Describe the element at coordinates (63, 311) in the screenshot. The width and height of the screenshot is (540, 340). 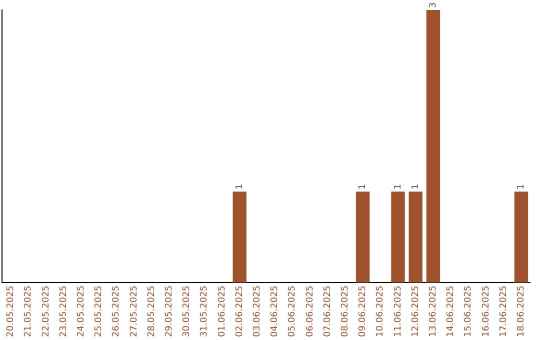
I see `x-tick-label: 23.05.2025` at that location.